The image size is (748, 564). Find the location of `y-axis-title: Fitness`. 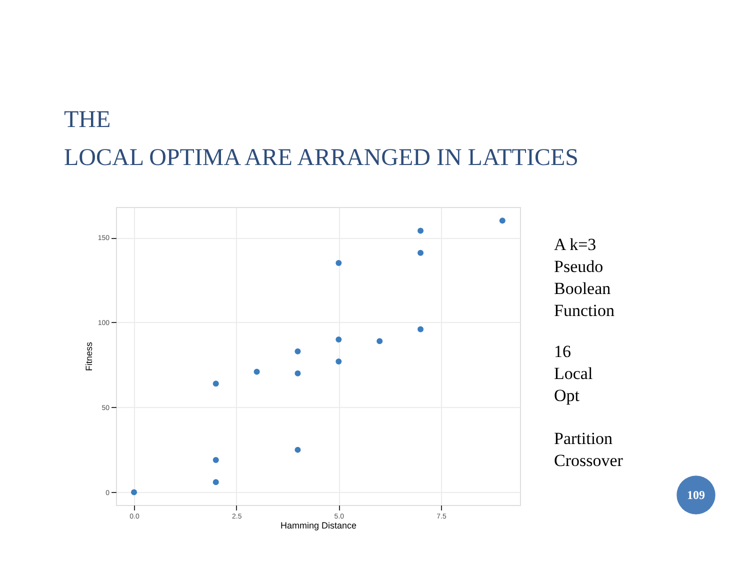

y-axis-title: Fitness is located at coordinates (89, 357).